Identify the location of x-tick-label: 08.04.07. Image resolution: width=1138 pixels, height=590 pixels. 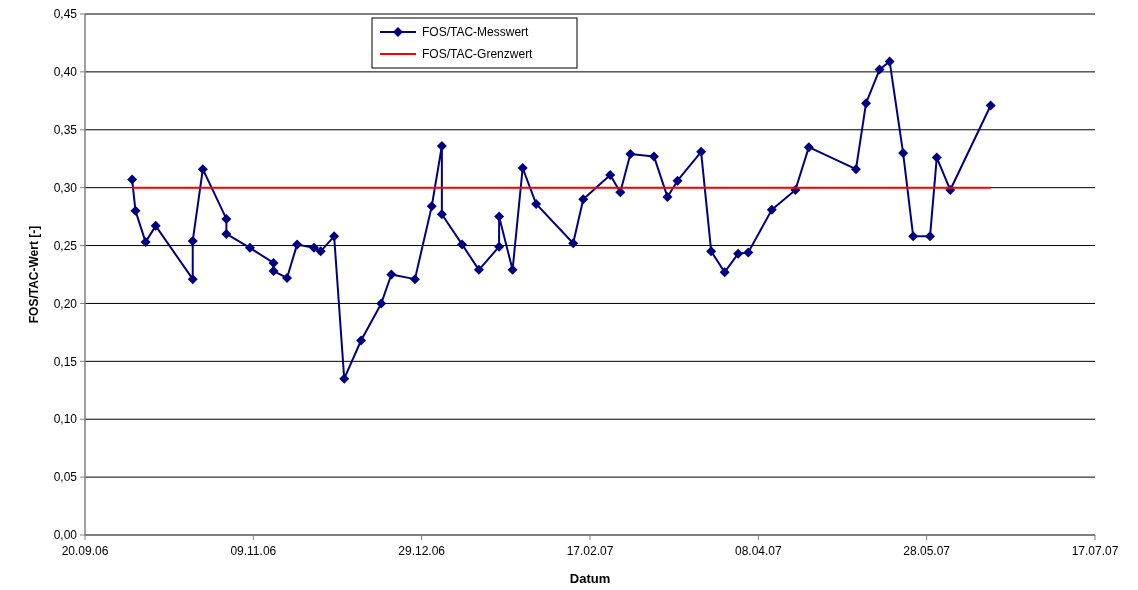
(758, 551).